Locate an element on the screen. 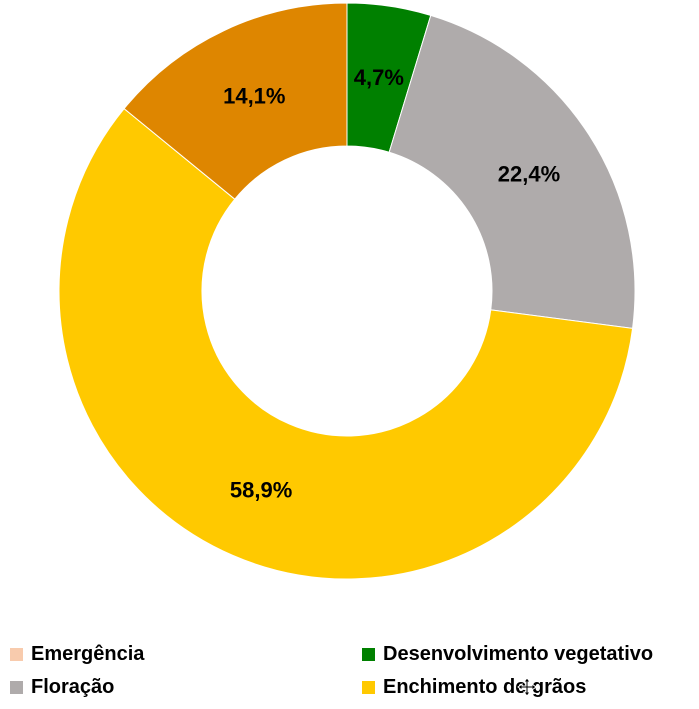  legend-item-floracao: Floração is located at coordinates (62, 687).